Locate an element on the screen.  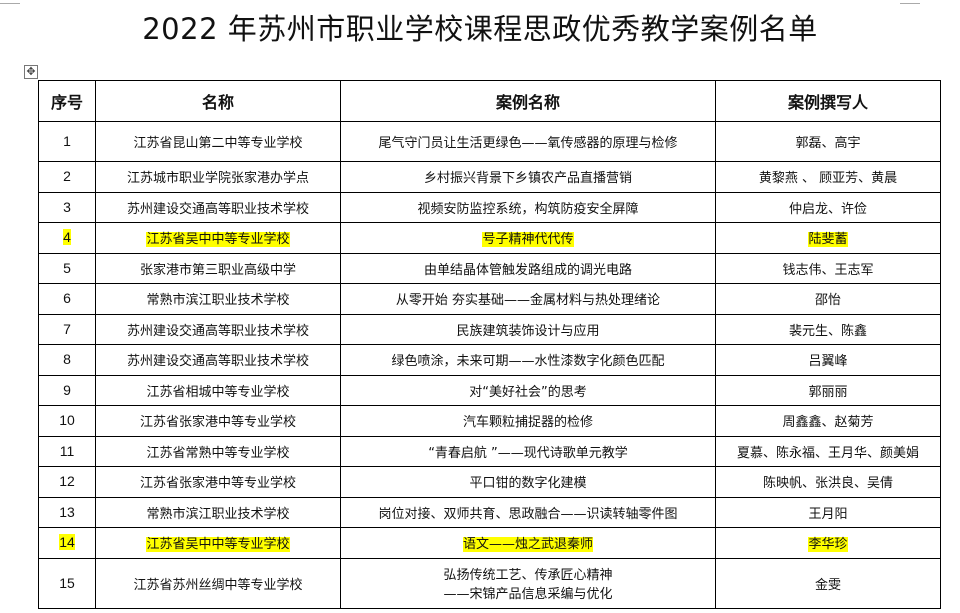
cell-case: 弘扬传统工艺、传承匠心精神 ——宋锦产品信息采编与优化 is located at coordinates (528, 583).